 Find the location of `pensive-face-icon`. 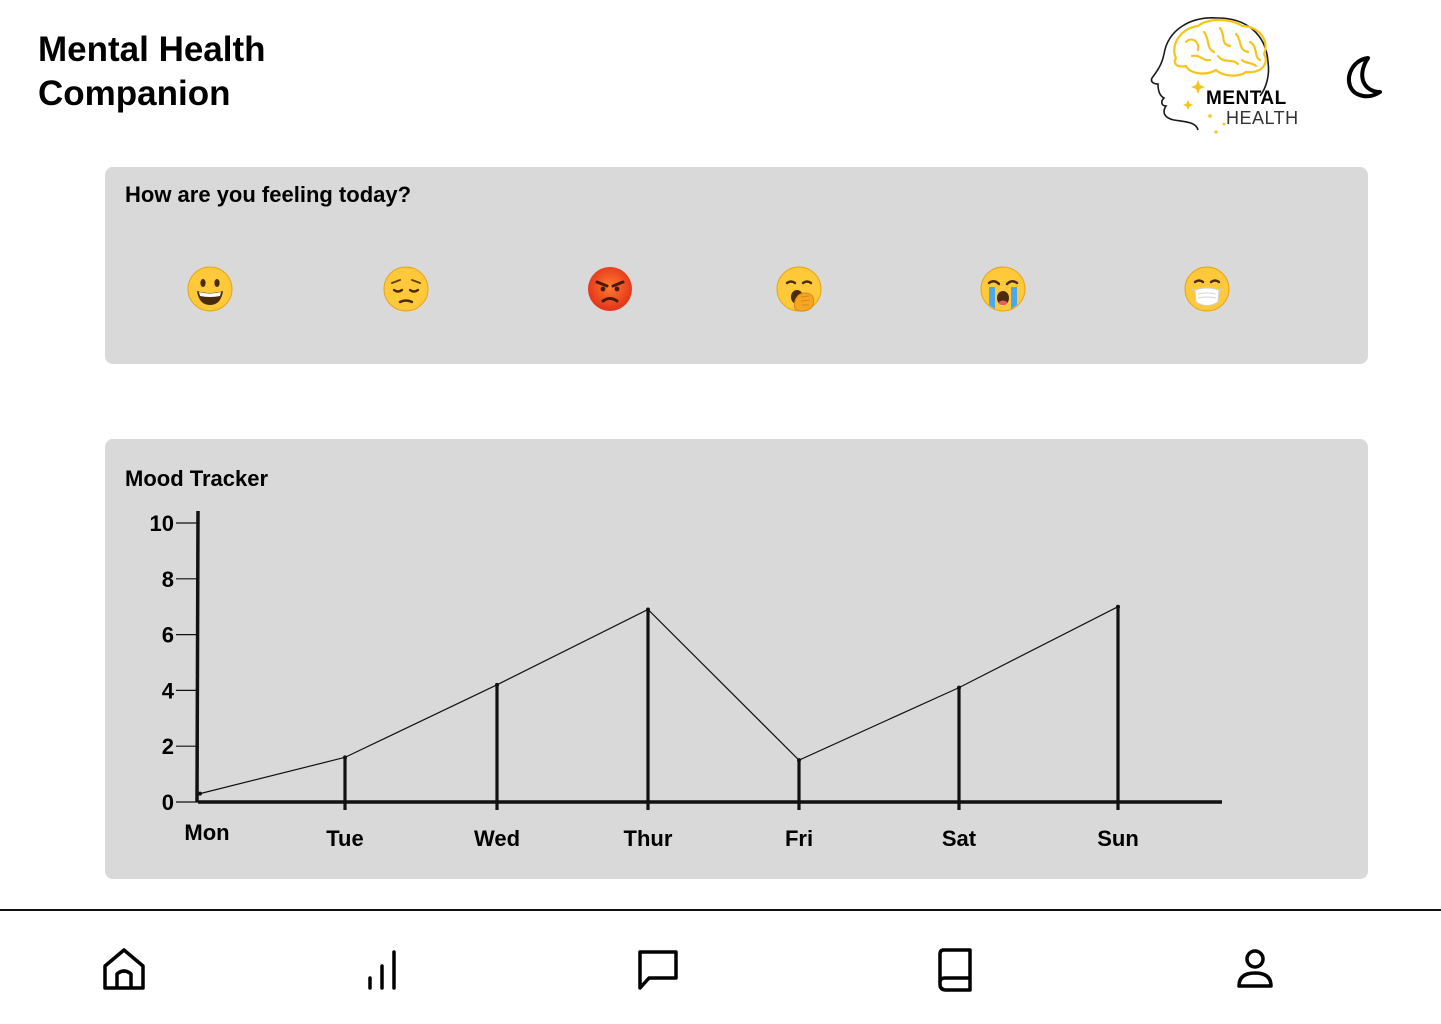

pensive-face-icon is located at coordinates (406, 289).